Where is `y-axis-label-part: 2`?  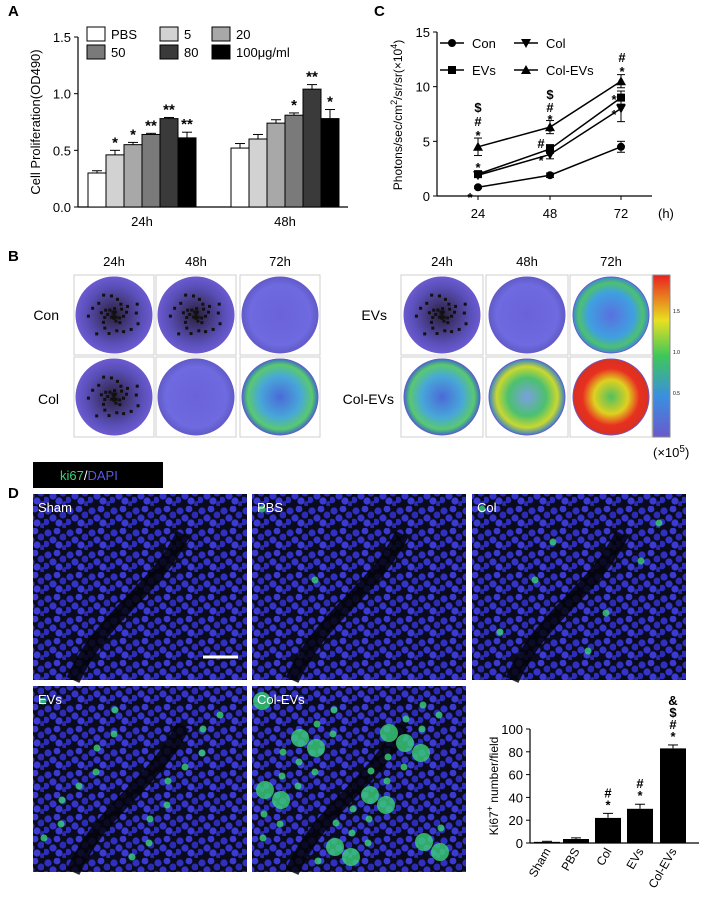 y-axis-label-part: 2 is located at coordinates (394, 102).